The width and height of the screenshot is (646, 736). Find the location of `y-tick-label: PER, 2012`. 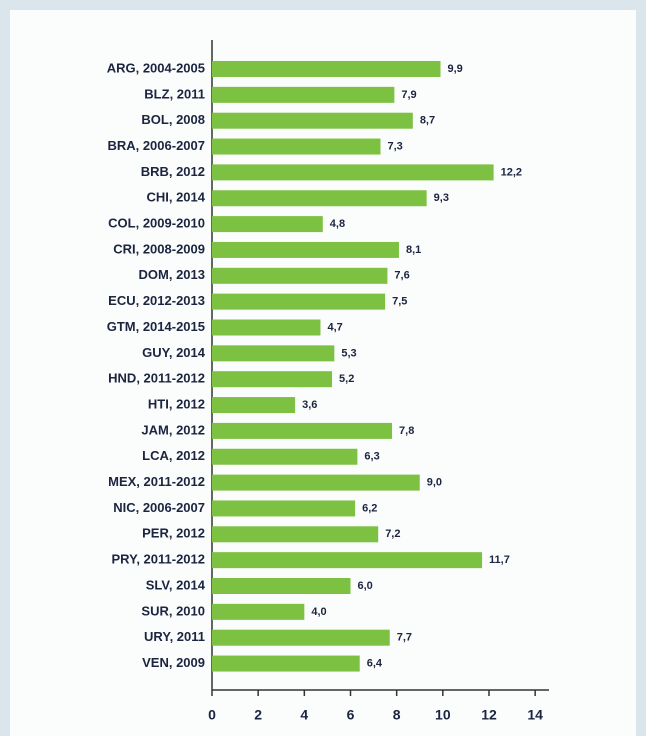

y-tick-label: PER, 2012 is located at coordinates (173, 533).